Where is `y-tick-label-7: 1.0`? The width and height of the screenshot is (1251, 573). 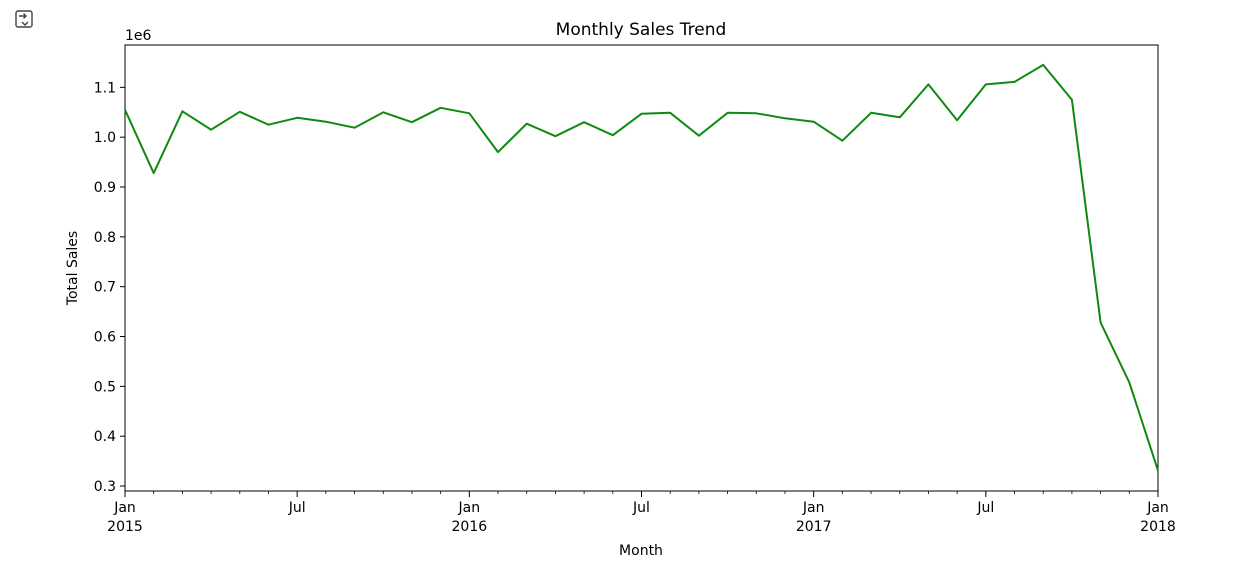
y-tick-label-7: 1.0 is located at coordinates (105, 138).